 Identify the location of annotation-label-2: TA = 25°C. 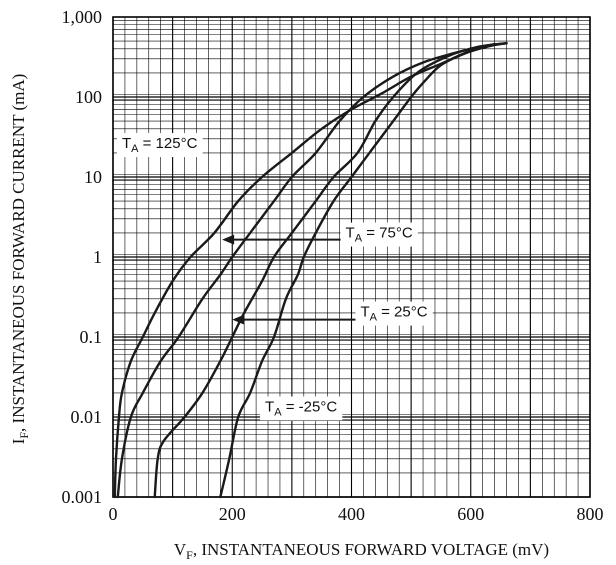
(393, 314).